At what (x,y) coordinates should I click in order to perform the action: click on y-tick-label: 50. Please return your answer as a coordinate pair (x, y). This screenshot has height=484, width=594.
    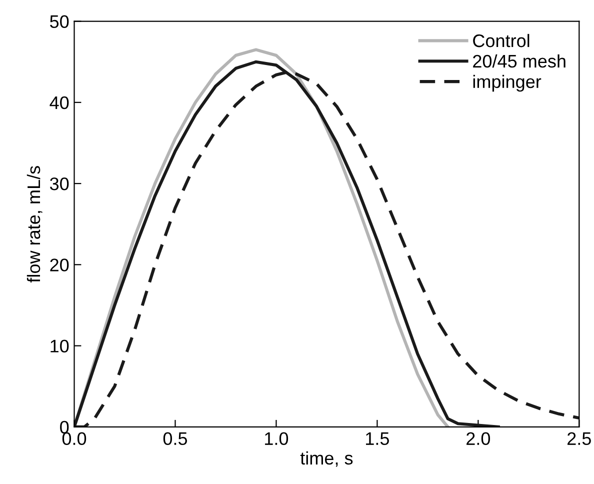
    Looking at the image, I should click on (59, 21).